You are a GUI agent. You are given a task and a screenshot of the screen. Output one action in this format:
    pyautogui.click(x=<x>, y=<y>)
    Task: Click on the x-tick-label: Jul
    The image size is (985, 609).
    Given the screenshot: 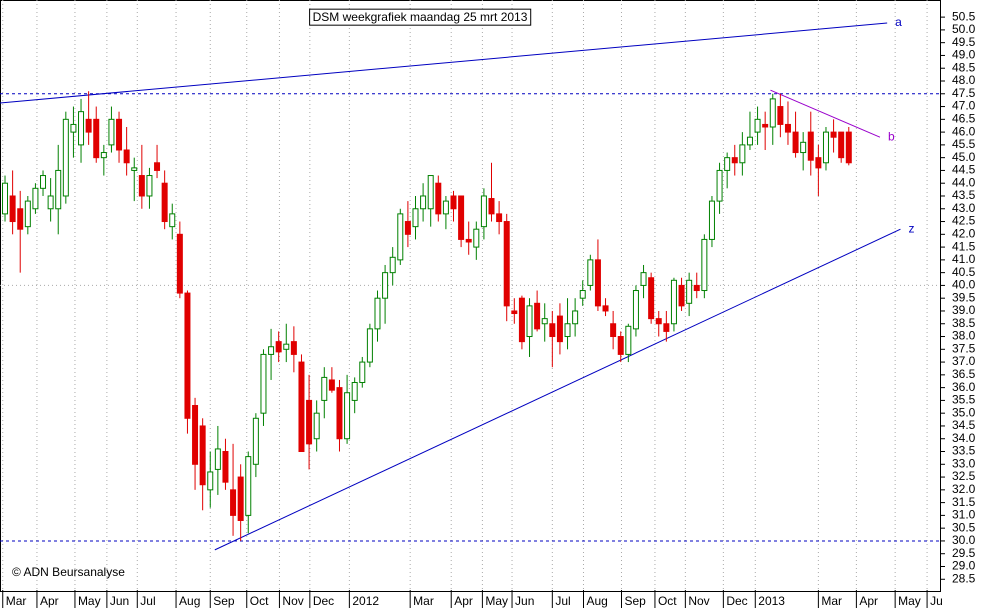 What is the action you would take?
    pyautogui.click(x=562, y=601)
    